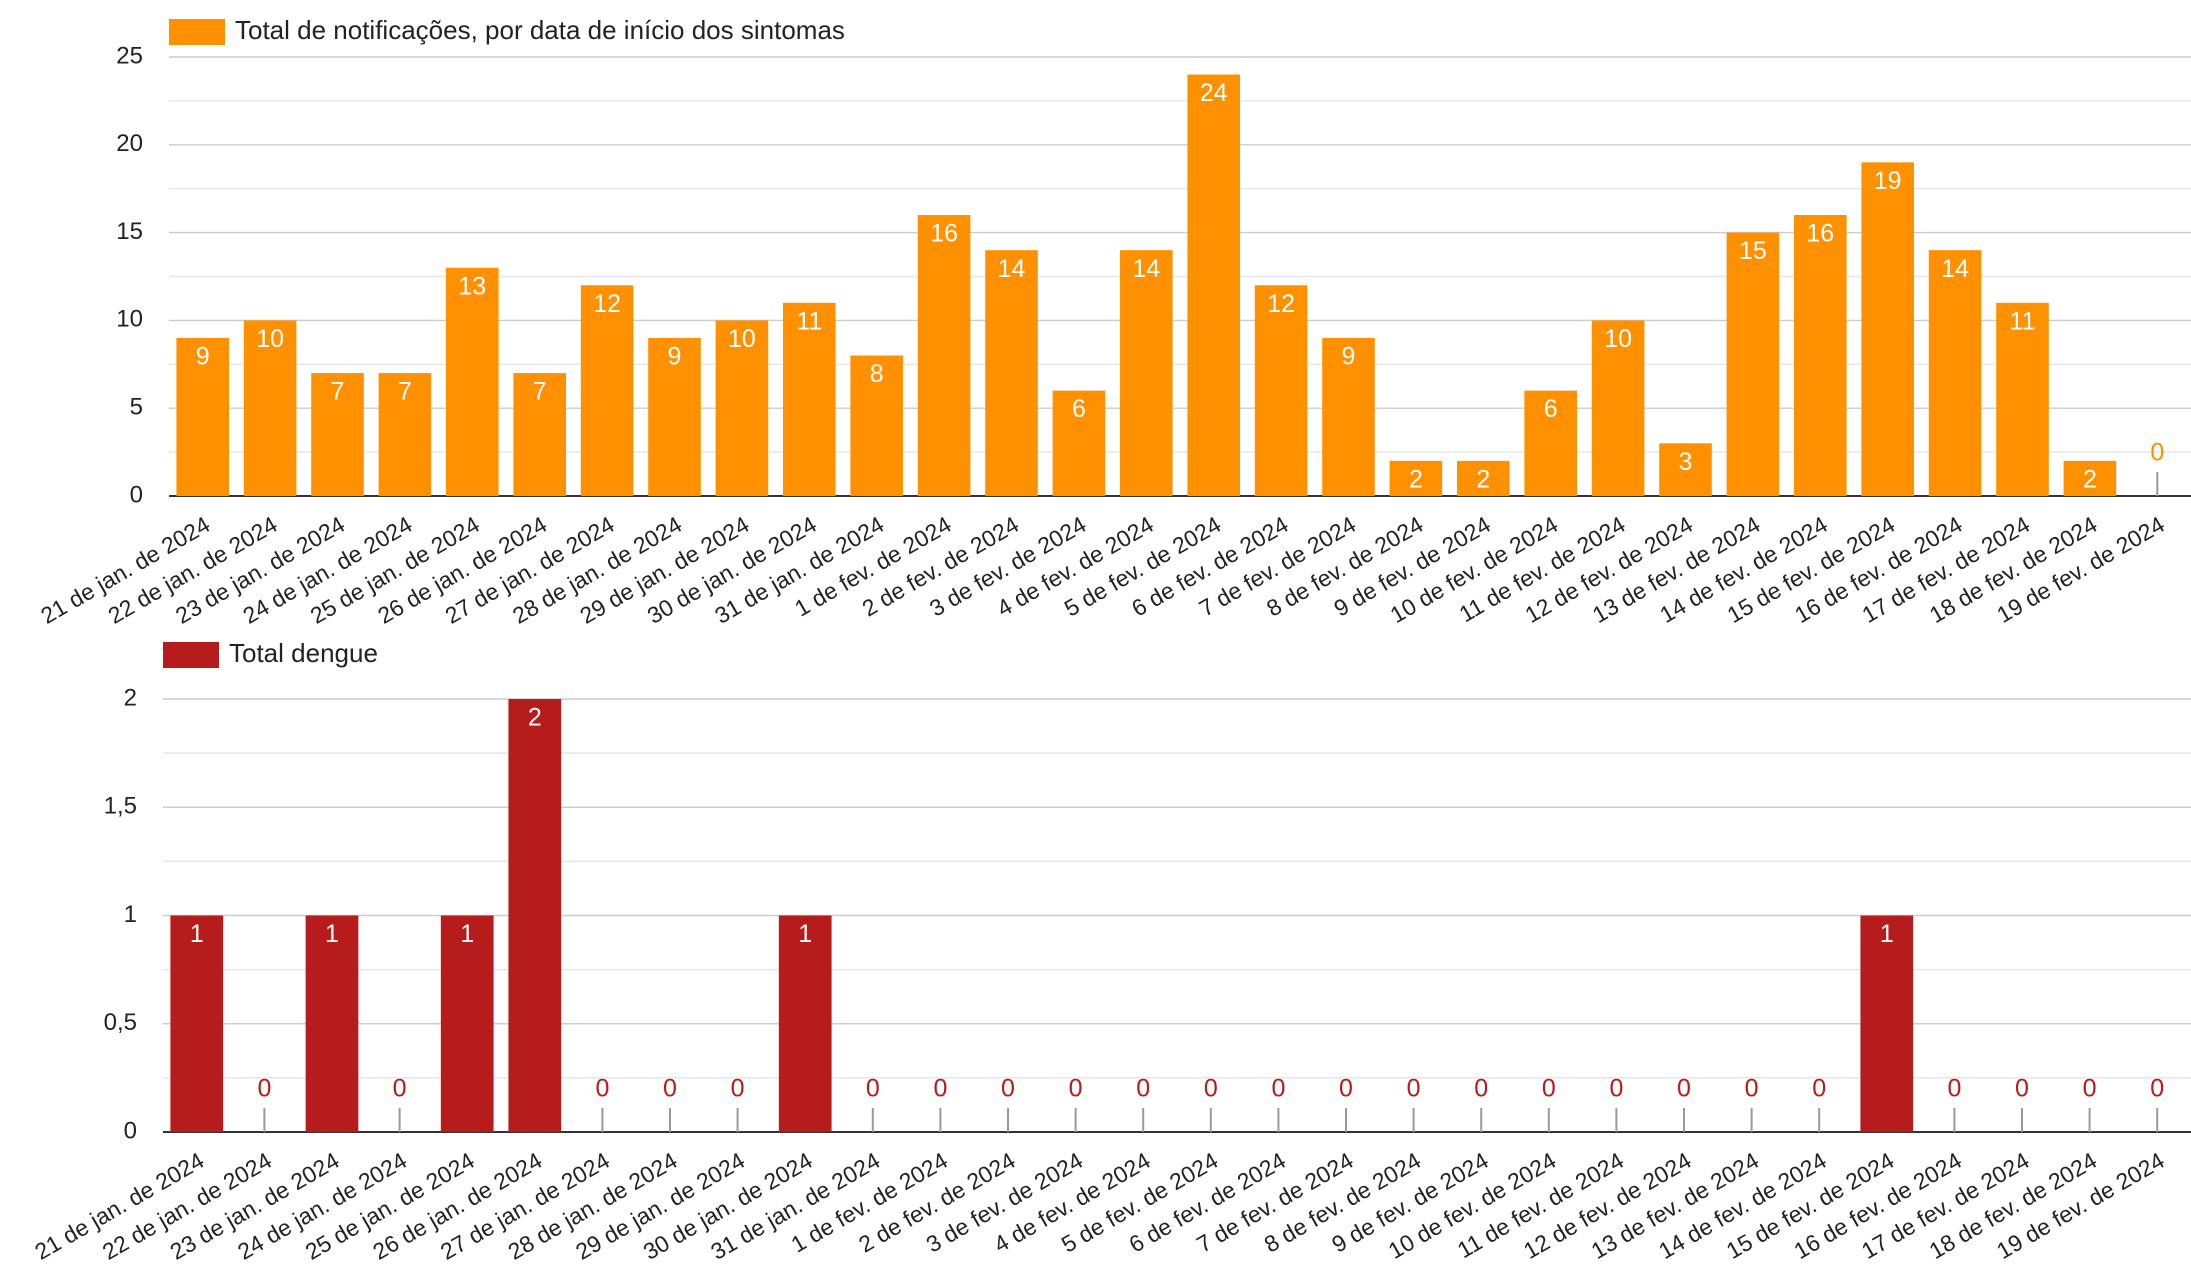 Image resolution: width=2191 pixels, height=1282 pixels. Describe the element at coordinates (129, 319) in the screenshot. I see `y-tick-label: 10` at that location.